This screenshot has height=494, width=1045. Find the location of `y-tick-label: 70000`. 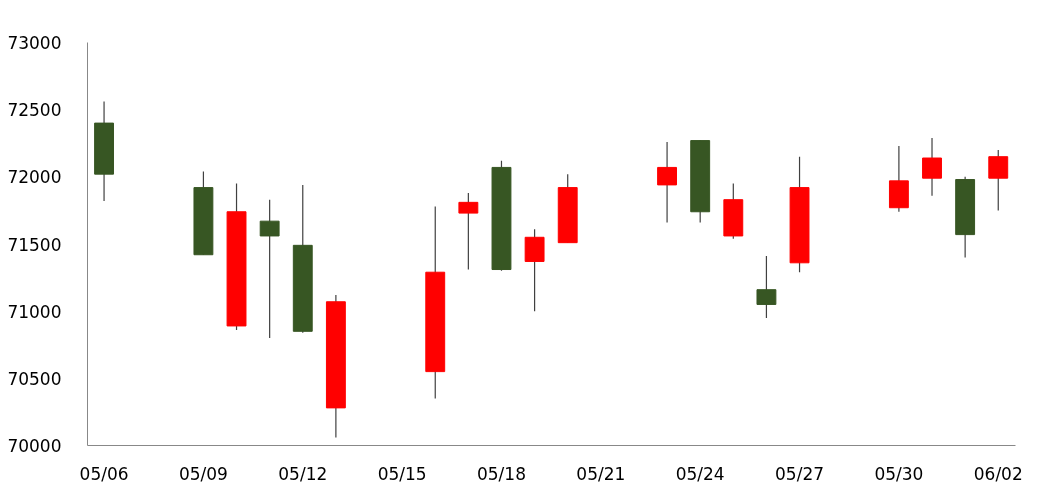

y-tick-label: 70000 is located at coordinates (34, 446).